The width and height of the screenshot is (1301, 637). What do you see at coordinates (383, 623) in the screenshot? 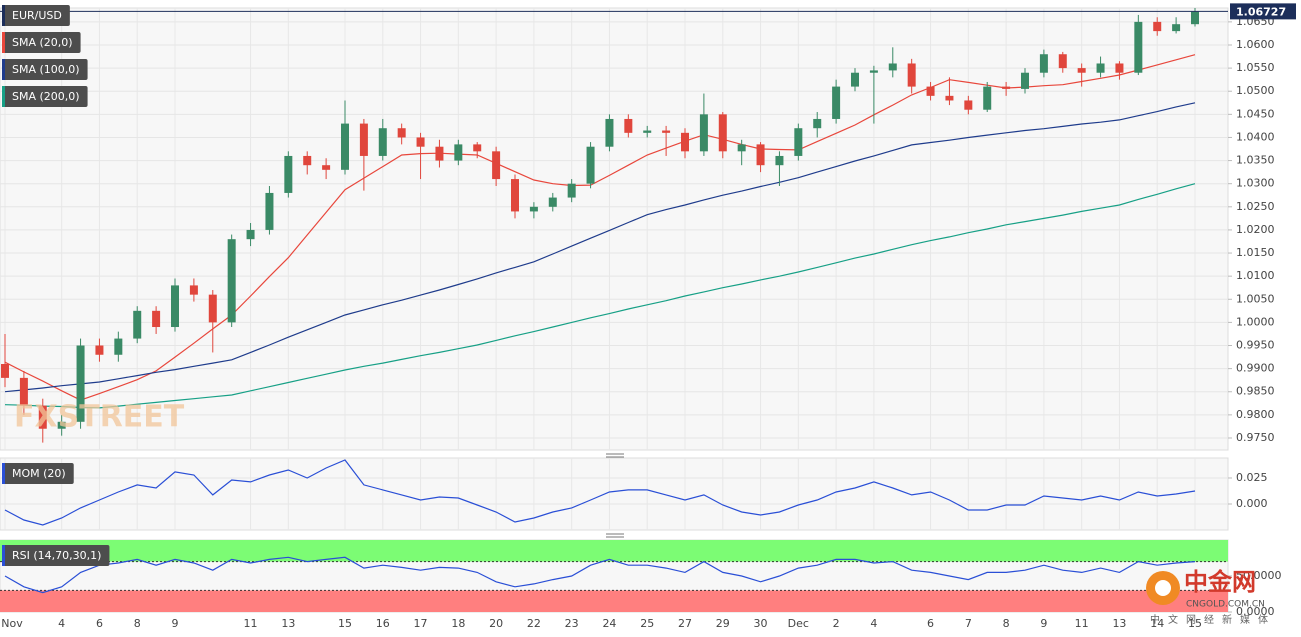
I see `x-tick-label: 16` at bounding box center [383, 623].